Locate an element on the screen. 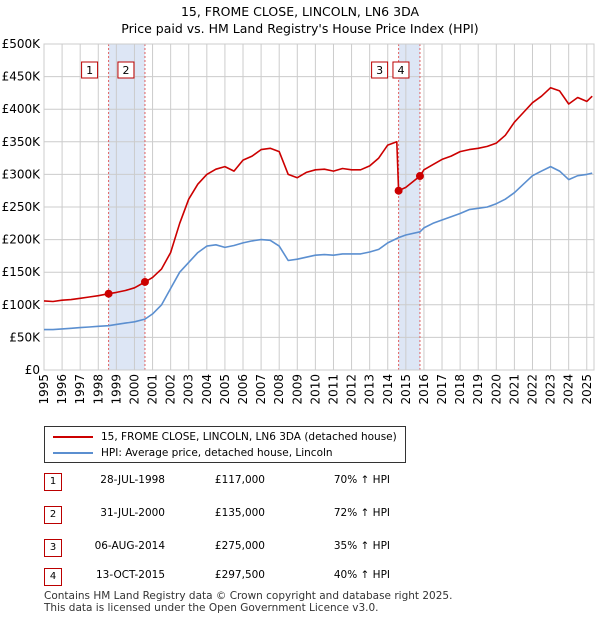 Image resolution: width=600 pixels, height=620 pixels. x-tick-label: 2000 is located at coordinates (134, 389).